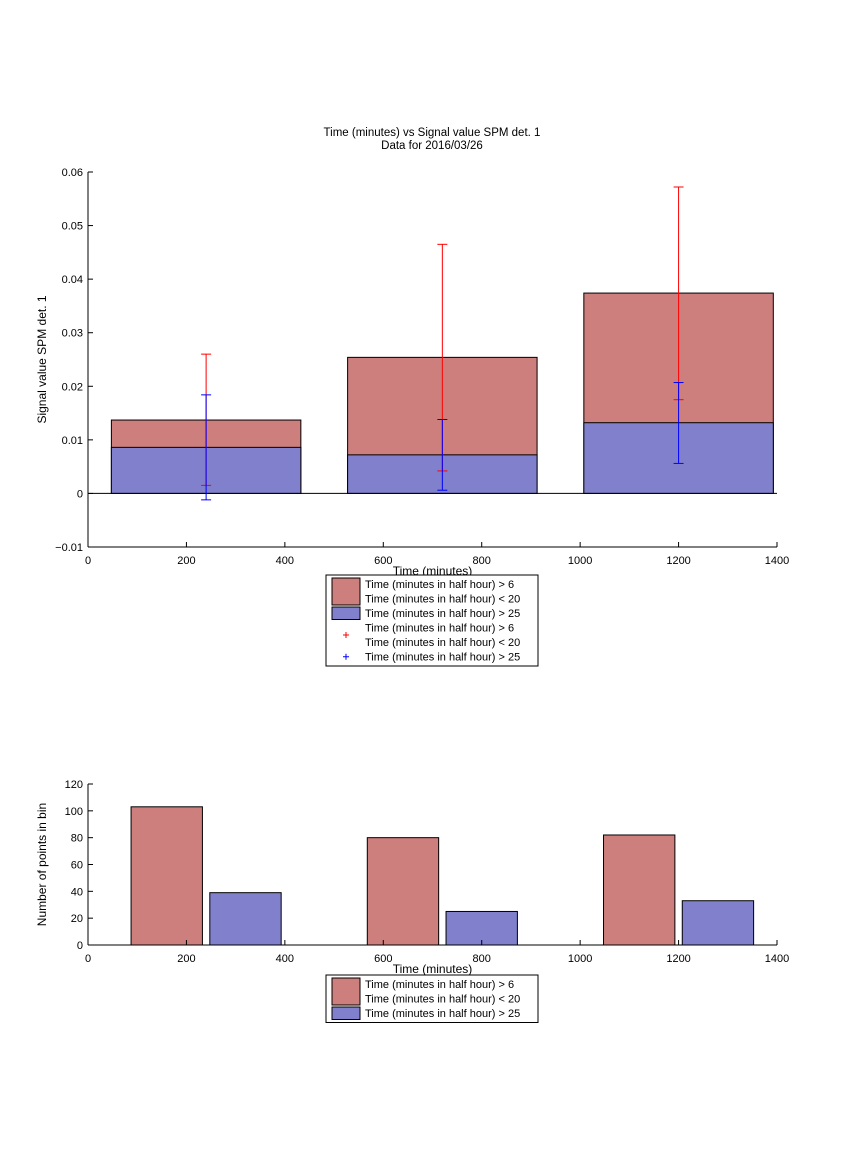 The image size is (864, 1152). What do you see at coordinates (442, 614) in the screenshot?
I see `chart1-legend-label-1: Time (minutes in half hour) > 25` at bounding box center [442, 614].